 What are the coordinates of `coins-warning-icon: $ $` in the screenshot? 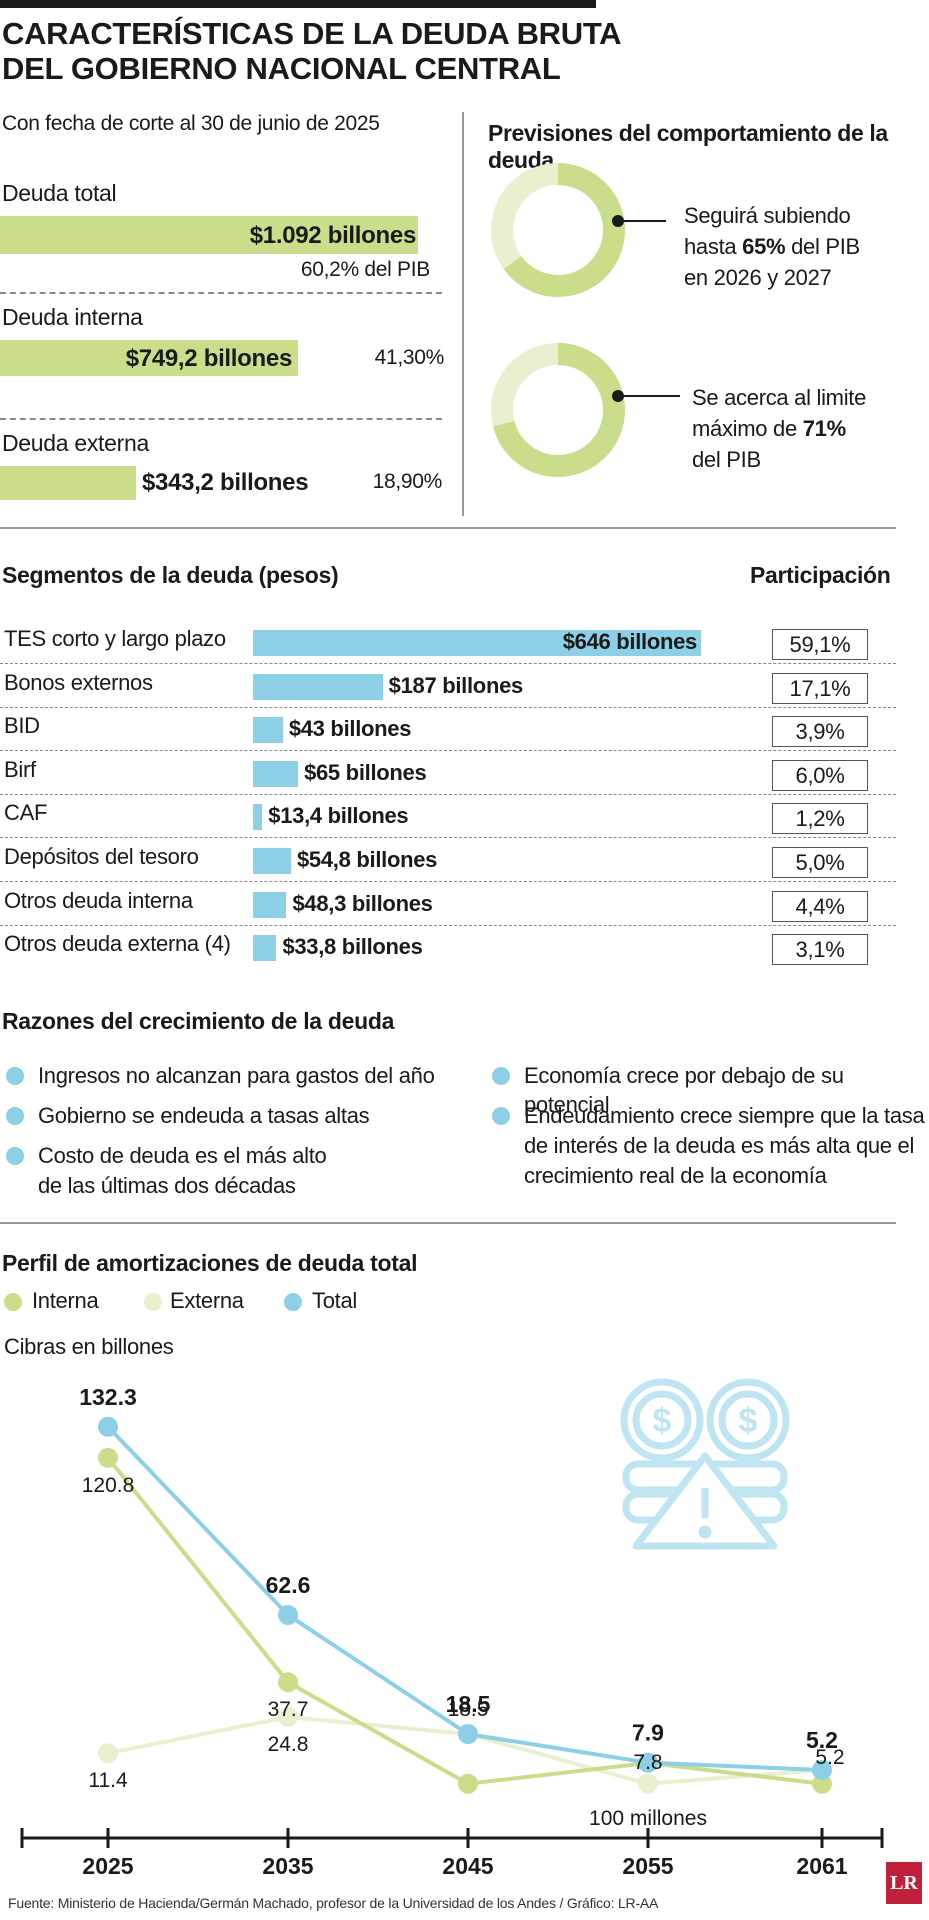 It's located at (705, 1464).